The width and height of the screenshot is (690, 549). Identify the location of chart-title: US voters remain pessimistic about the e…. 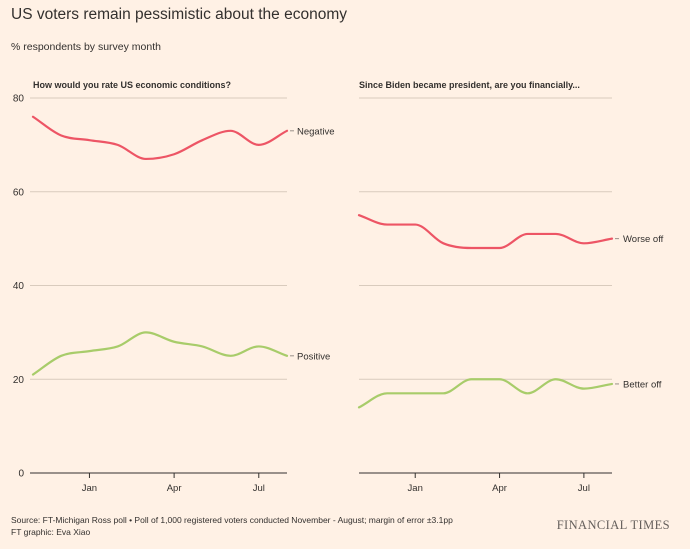
(179, 14).